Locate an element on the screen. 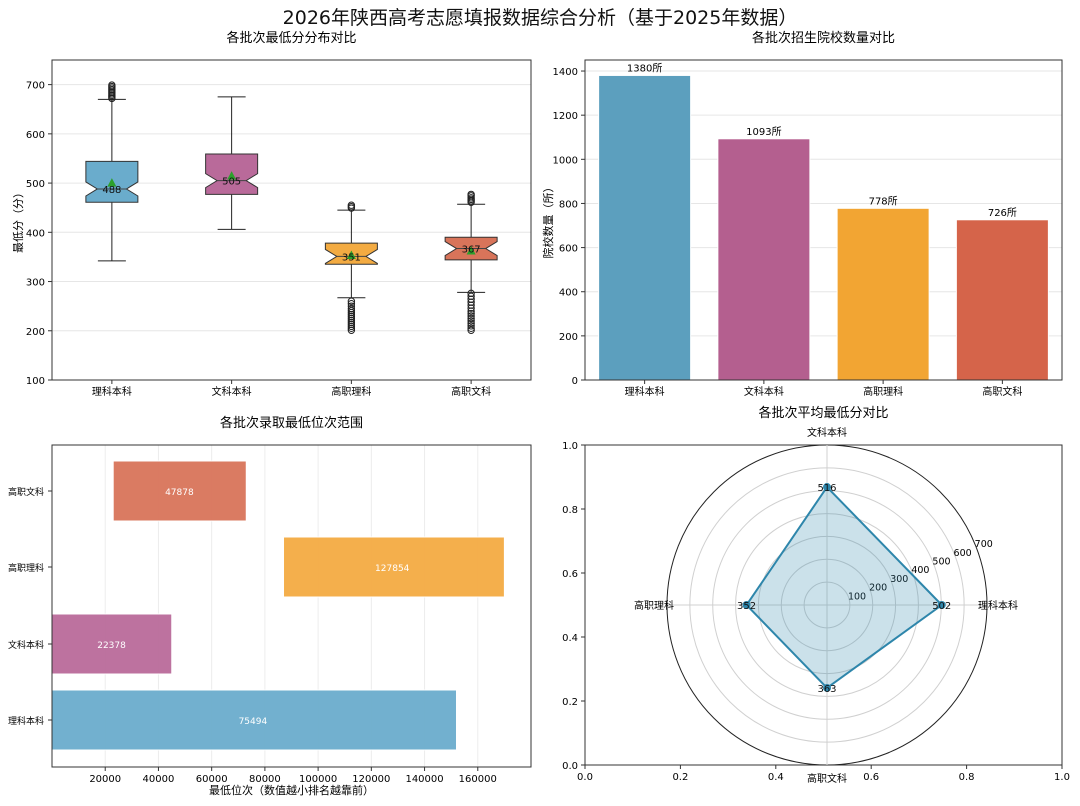 This screenshot has height=806, width=1080. radar-axis-label: 理科本科 is located at coordinates (998, 605).